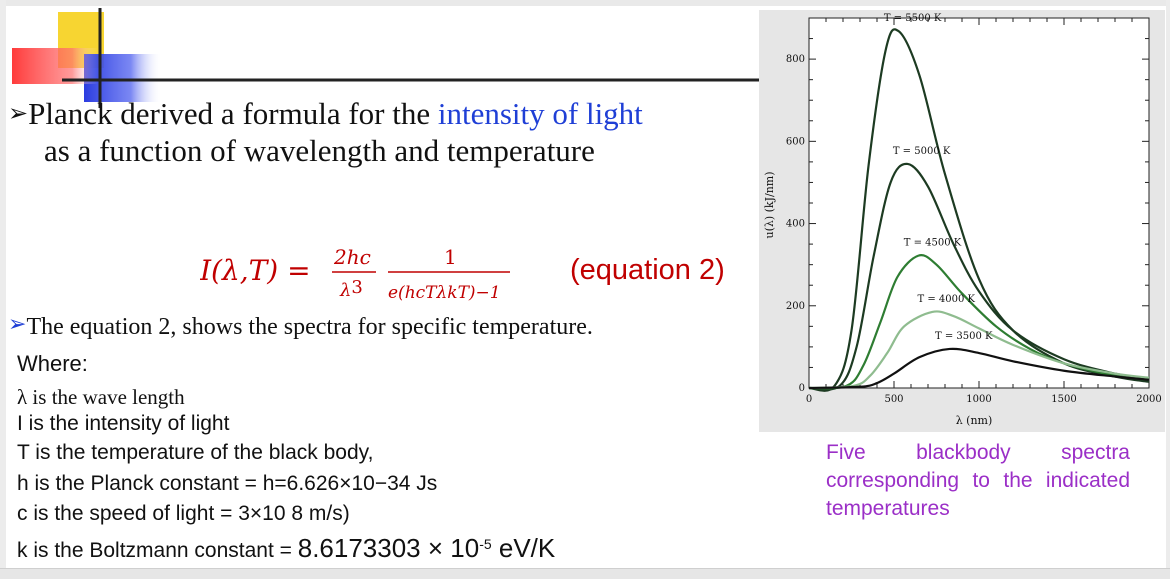  I want to click on series-label-4: T = 3500 K, so click(964, 336).